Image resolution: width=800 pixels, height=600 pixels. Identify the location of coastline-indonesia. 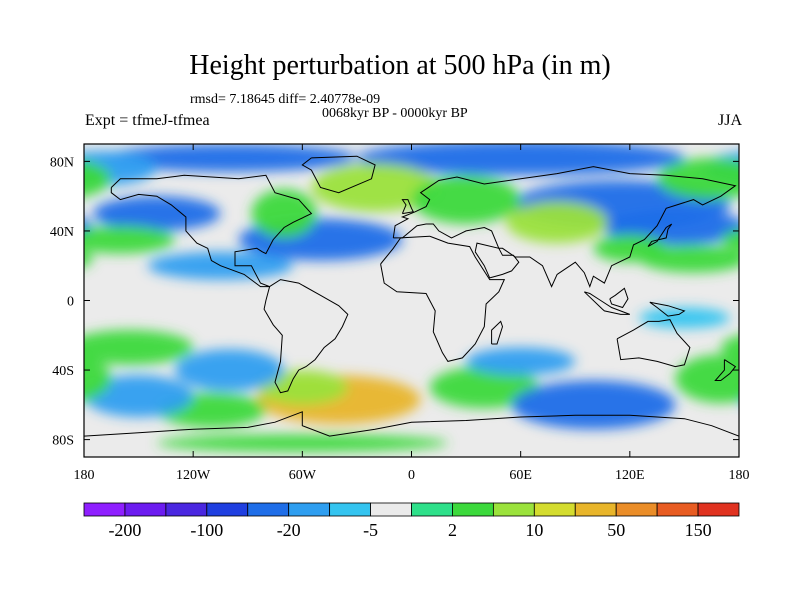
(606, 303).